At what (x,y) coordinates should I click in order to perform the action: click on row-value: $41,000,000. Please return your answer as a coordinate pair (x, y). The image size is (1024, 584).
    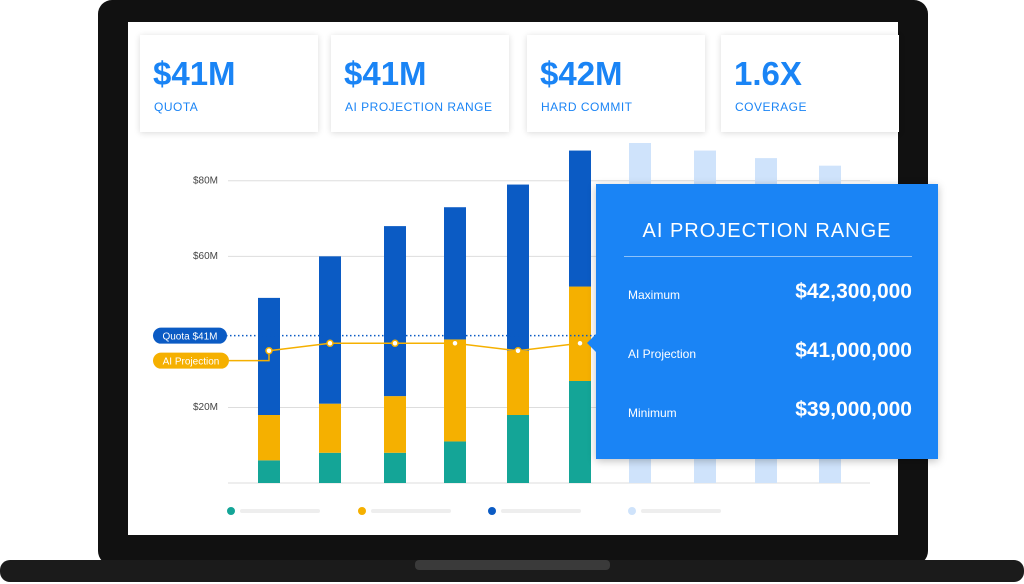
    Looking at the image, I should click on (853, 350).